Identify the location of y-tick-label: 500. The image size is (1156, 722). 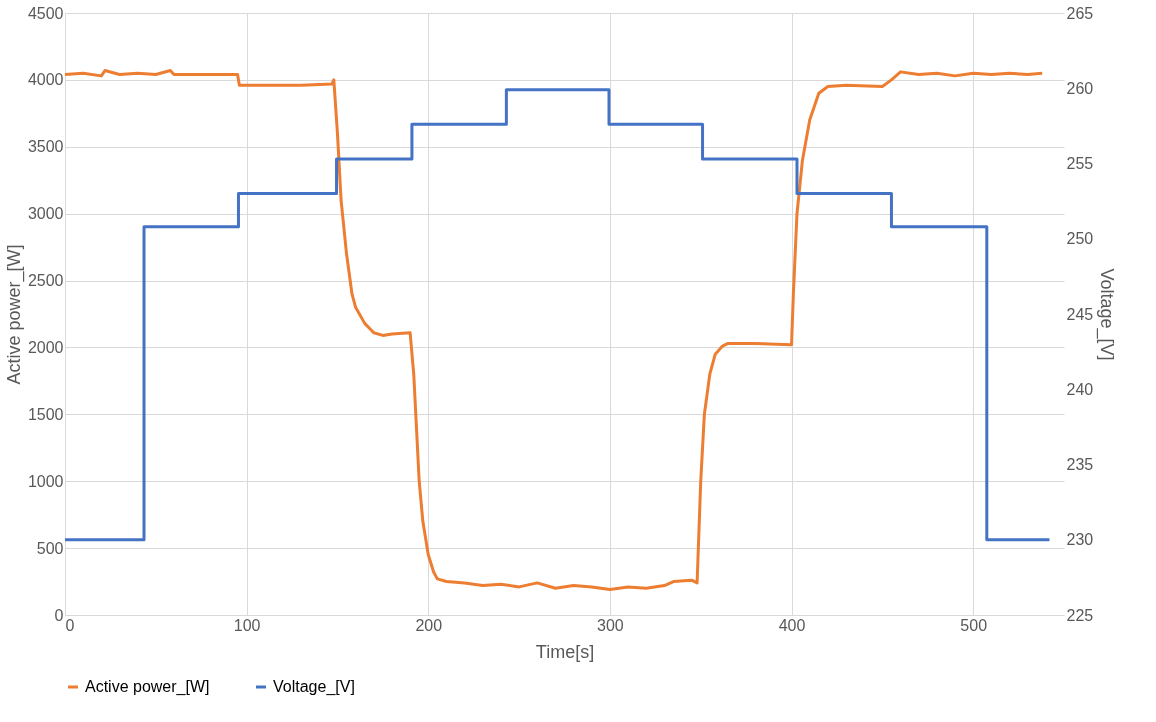
(50, 548).